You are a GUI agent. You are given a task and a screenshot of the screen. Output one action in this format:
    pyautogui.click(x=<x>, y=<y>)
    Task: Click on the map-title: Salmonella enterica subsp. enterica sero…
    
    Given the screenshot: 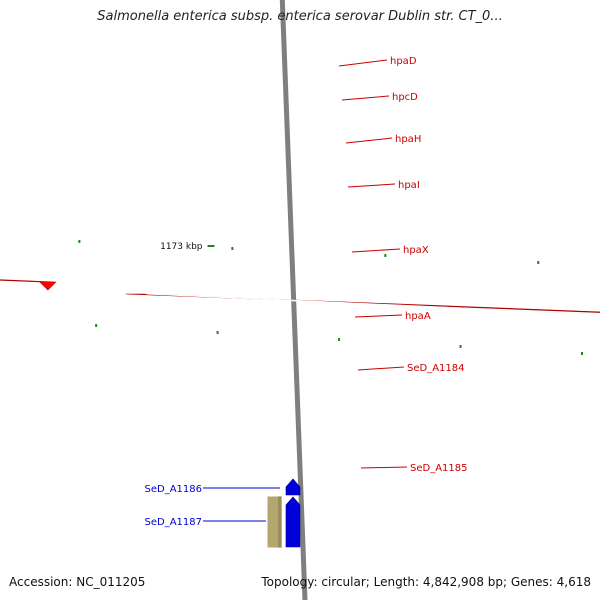 What is the action you would take?
    pyautogui.click(x=300, y=16)
    